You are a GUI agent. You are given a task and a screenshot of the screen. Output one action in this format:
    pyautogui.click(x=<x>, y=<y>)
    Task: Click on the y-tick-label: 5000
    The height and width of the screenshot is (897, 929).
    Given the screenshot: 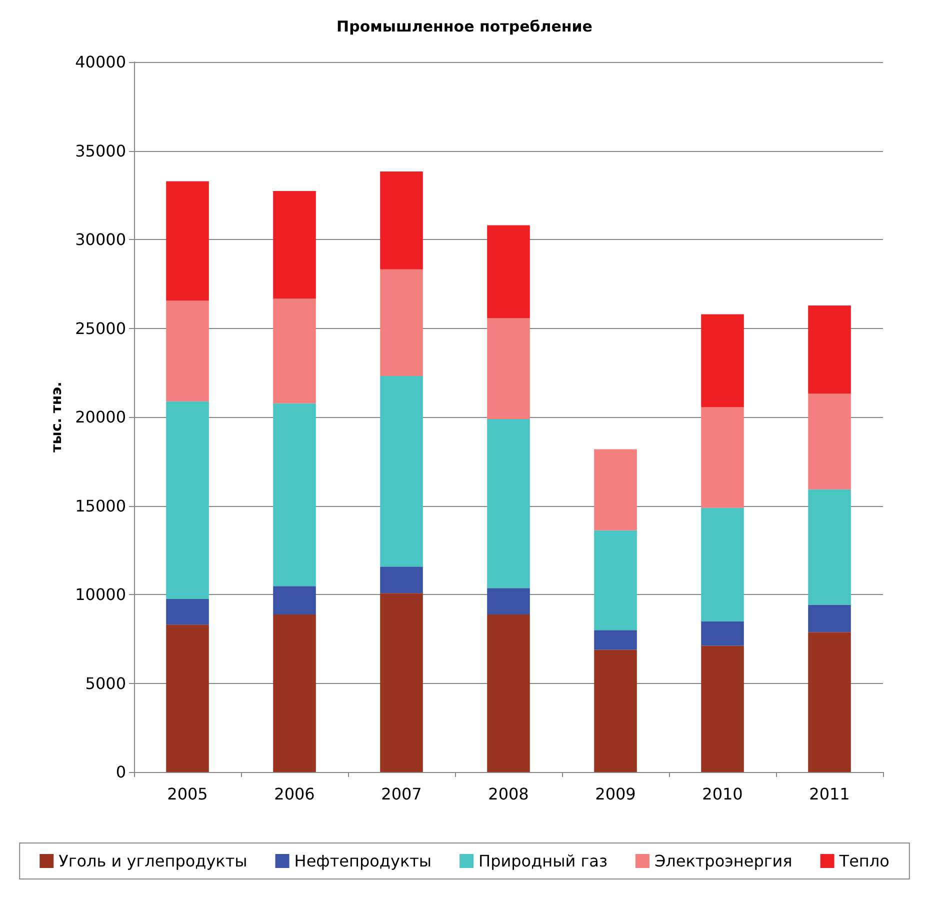 What is the action you would take?
    pyautogui.click(x=105, y=683)
    